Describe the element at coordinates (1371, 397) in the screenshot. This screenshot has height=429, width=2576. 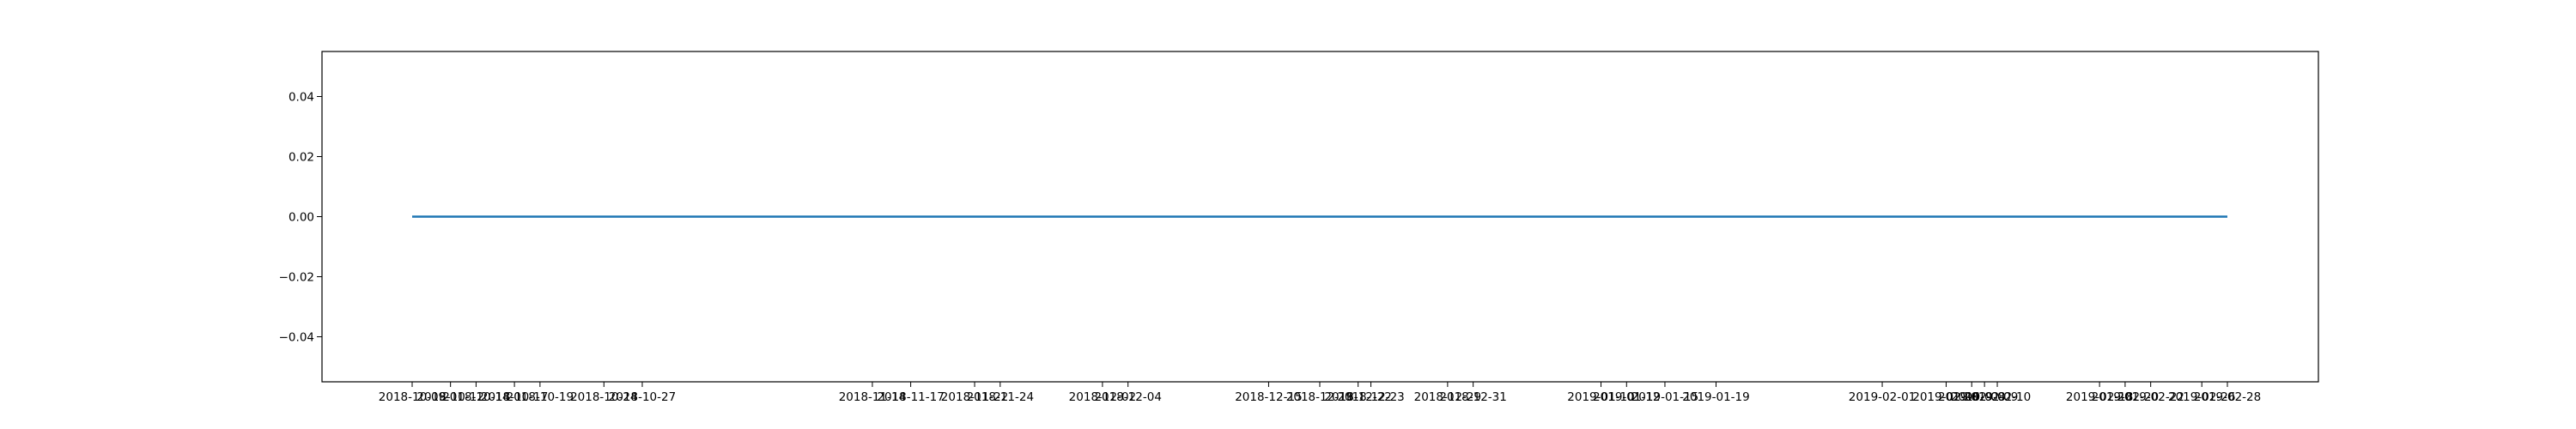
I see `x-tick-label: 2018-12-23` at that location.